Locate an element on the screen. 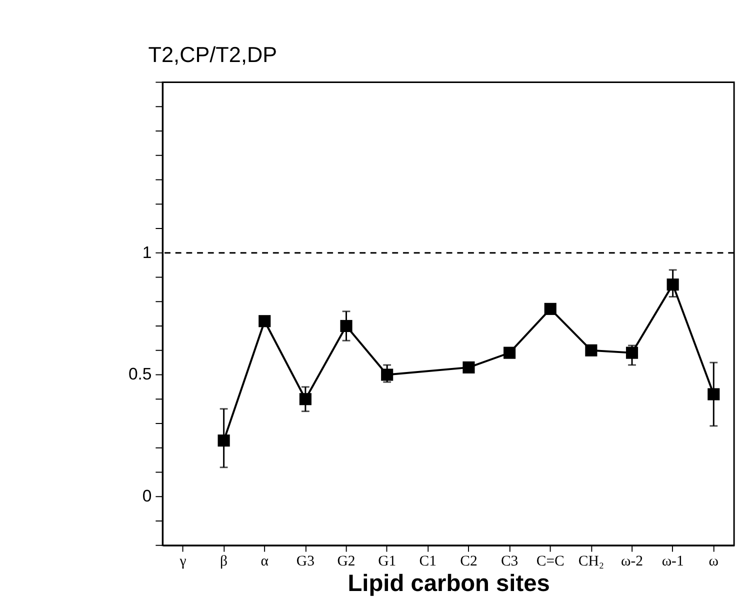 The image size is (738, 611). x-tick-label: G3 is located at coordinates (305, 562).